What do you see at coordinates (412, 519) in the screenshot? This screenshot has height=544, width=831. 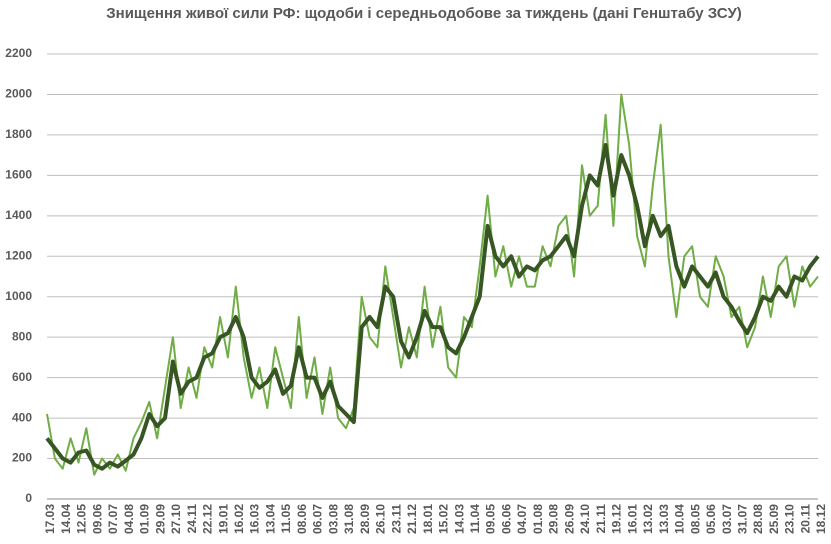 I see `x-tick-label: 21.12` at bounding box center [412, 519].